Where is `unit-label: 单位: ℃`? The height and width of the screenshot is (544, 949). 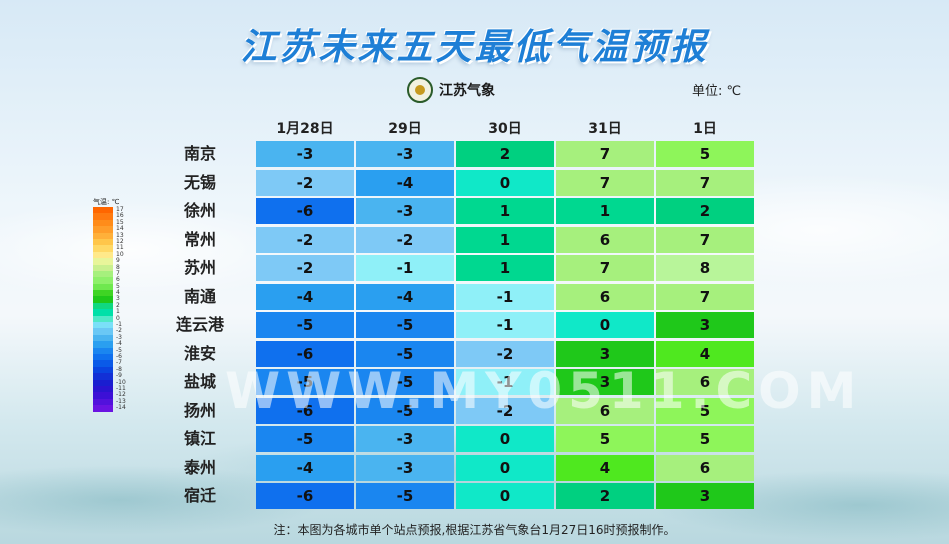
unit-label: 单位: ℃ is located at coordinates (717, 91).